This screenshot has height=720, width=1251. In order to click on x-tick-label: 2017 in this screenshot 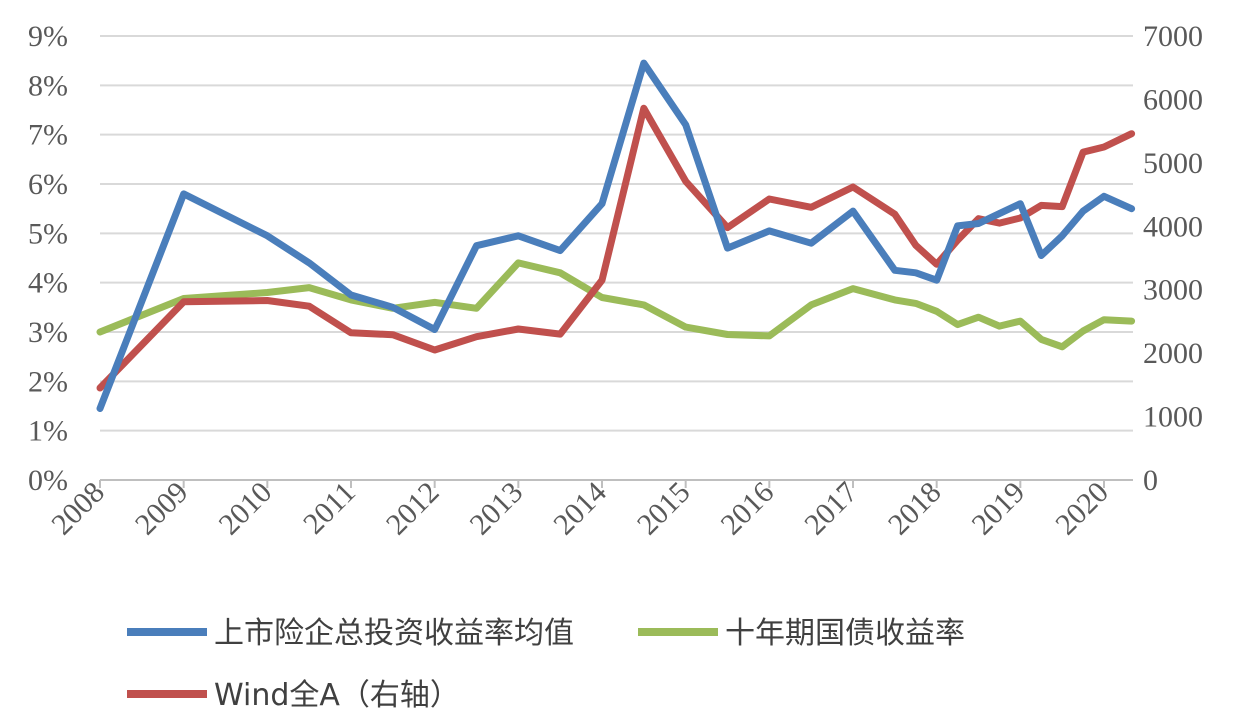, I will do `click(831, 509)`.